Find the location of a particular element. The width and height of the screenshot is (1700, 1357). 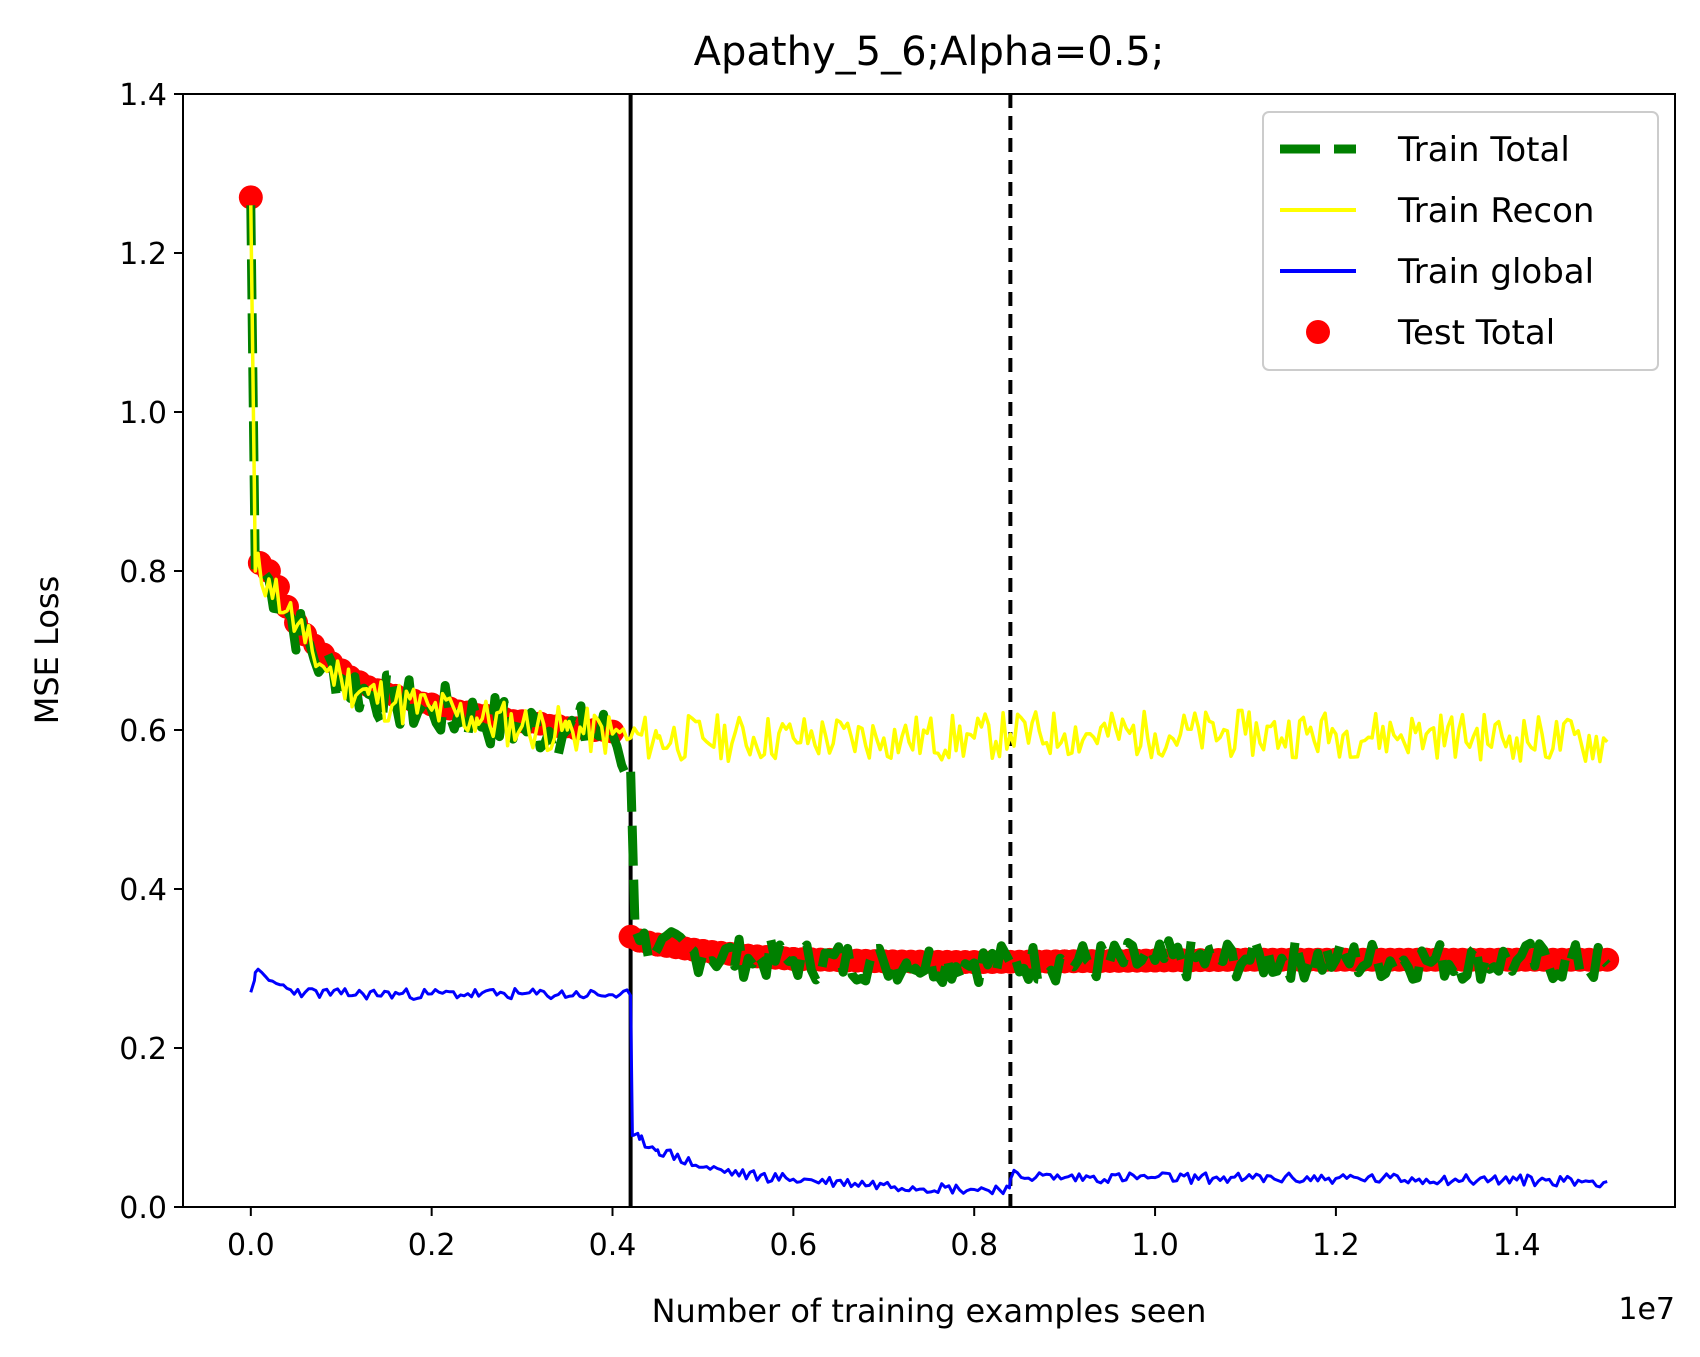

y-tick-label: 0.8 is located at coordinates (143, 572).